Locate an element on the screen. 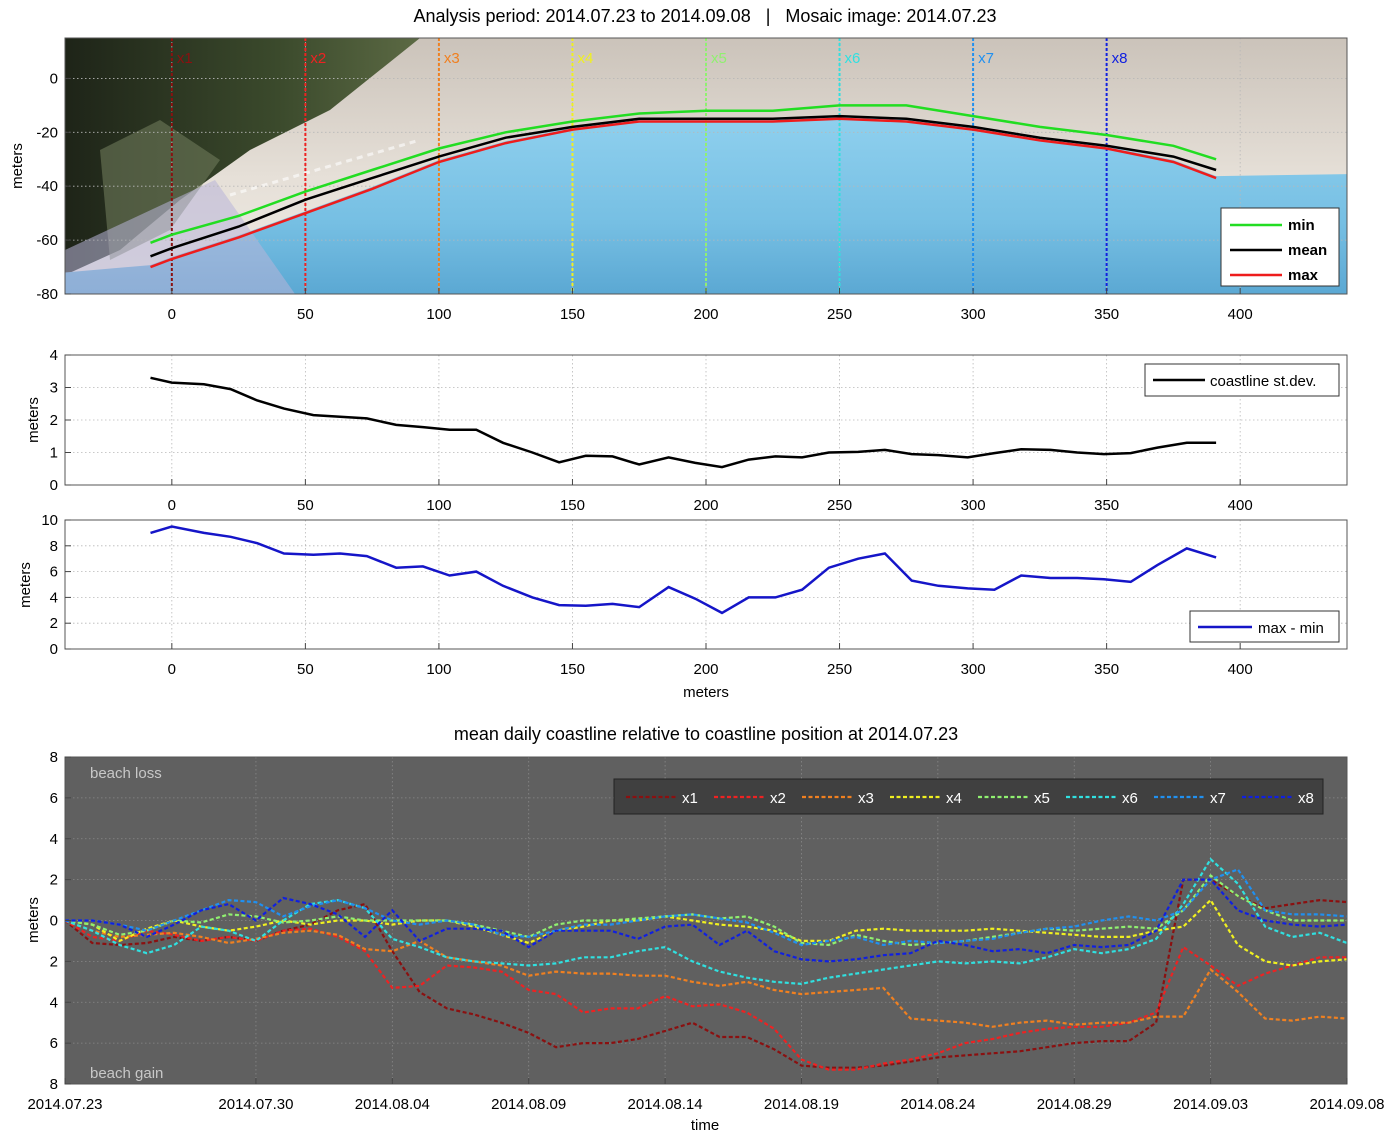 The width and height of the screenshot is (1391, 1134). series-x5-line is located at coordinates (706, 910).